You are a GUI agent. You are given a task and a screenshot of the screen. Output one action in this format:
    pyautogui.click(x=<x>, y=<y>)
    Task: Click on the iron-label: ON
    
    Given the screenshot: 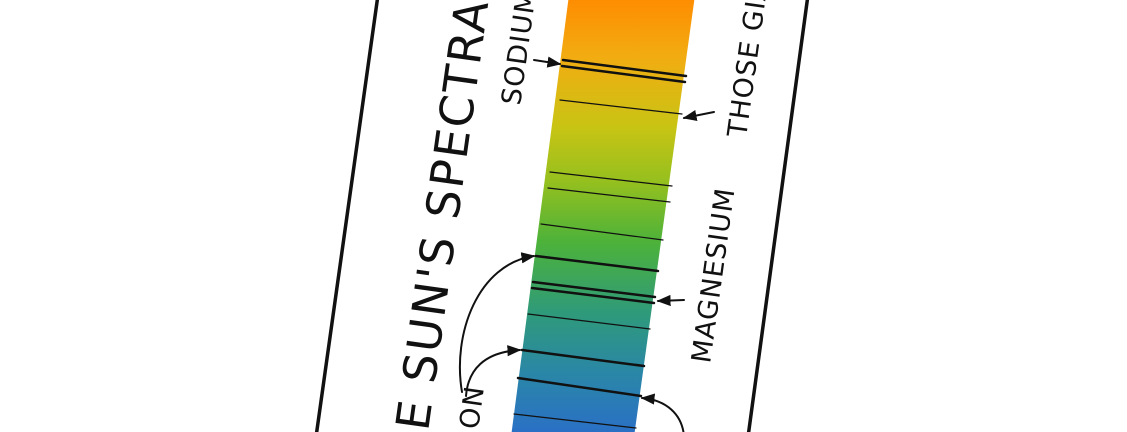 What is the action you would take?
    pyautogui.click(x=472, y=407)
    